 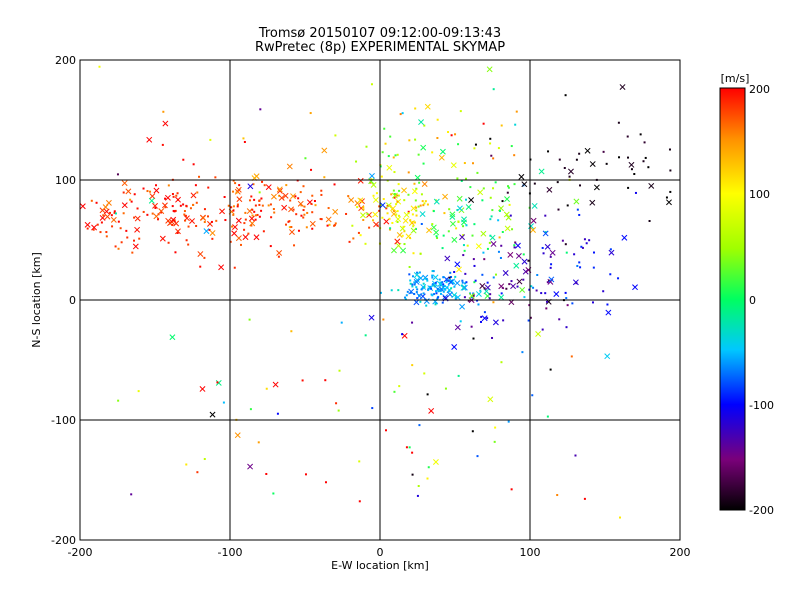 What do you see at coordinates (746, 294) in the screenshot?
I see `colorbar: [m/s] -200 -100 0 100 200` at bounding box center [746, 294].